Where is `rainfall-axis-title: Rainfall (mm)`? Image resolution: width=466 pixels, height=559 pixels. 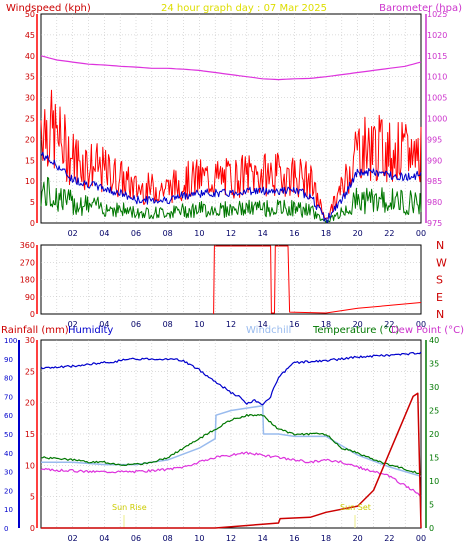 rainfall-axis-title: Rainfall (mm) is located at coordinates (35, 330).